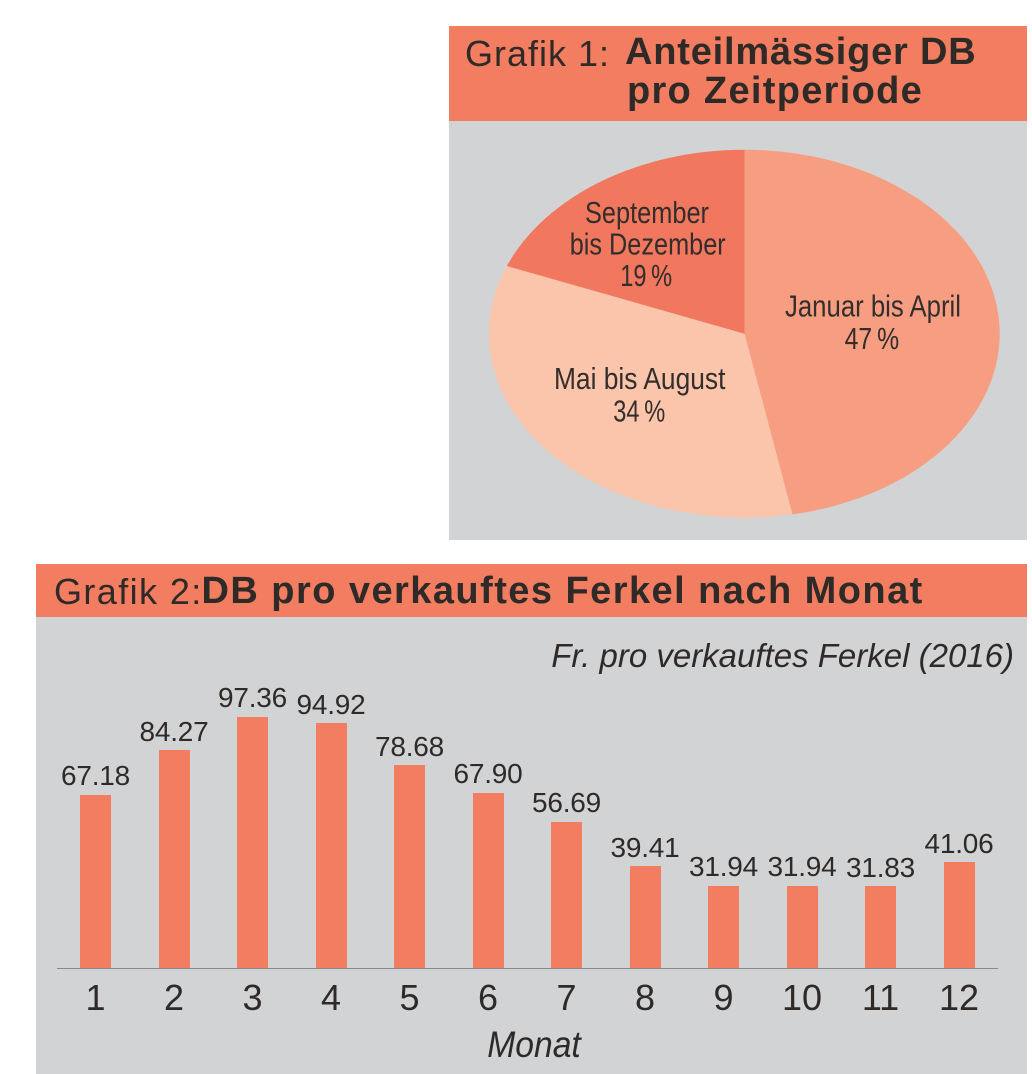 This screenshot has width=1032, height=1074. Describe the element at coordinates (646, 275) in the screenshot. I see `svg-text: 19 %` at that location.